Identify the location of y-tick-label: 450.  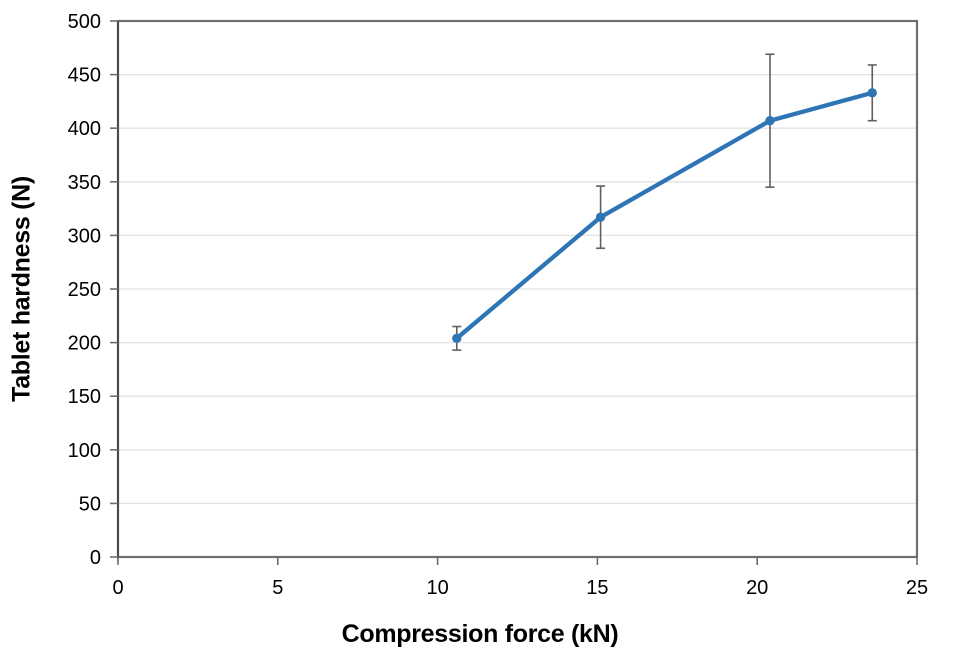
(84, 76).